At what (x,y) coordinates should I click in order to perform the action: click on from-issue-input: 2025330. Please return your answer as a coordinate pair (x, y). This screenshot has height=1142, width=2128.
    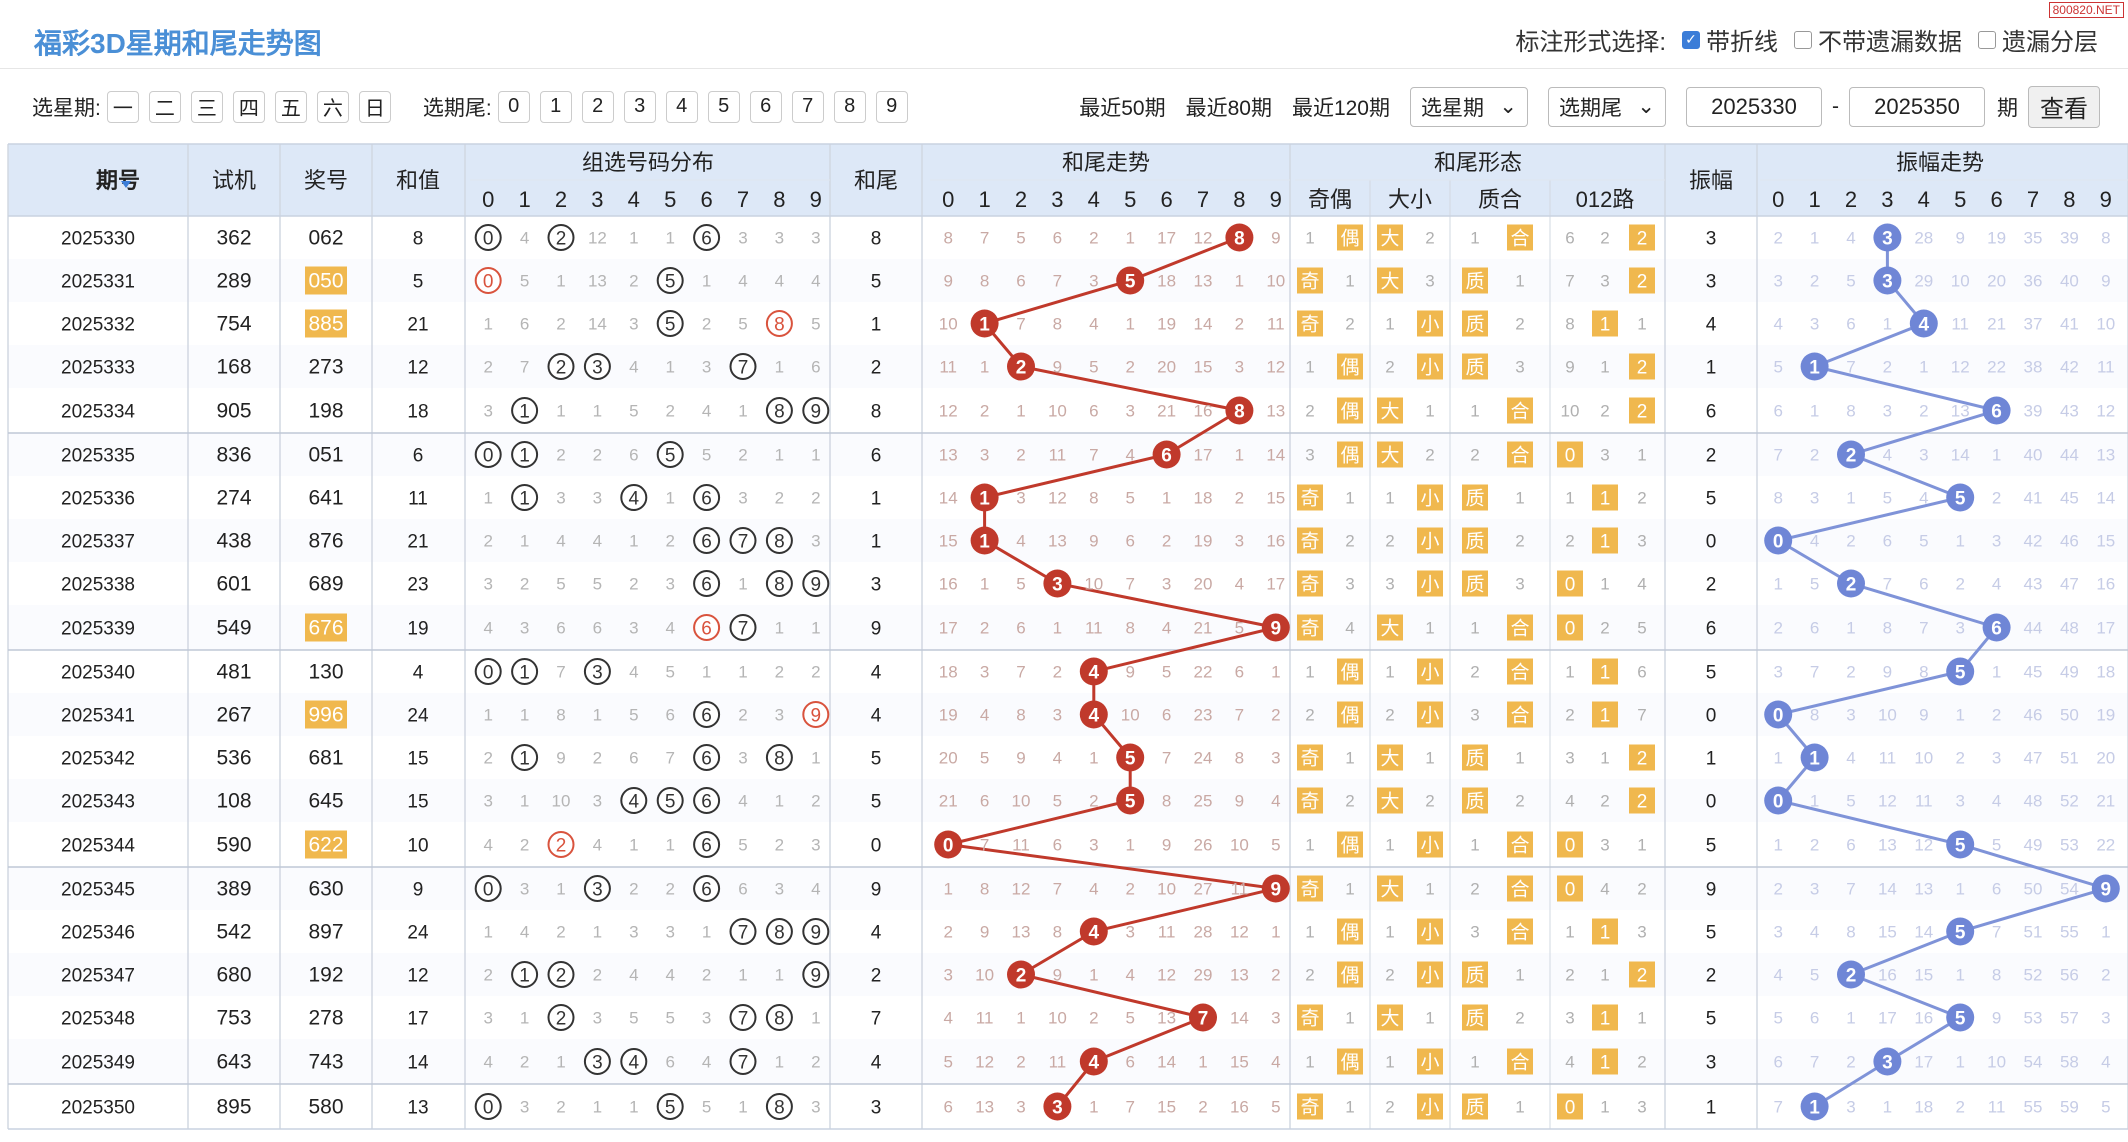
    Looking at the image, I should click on (1754, 106).